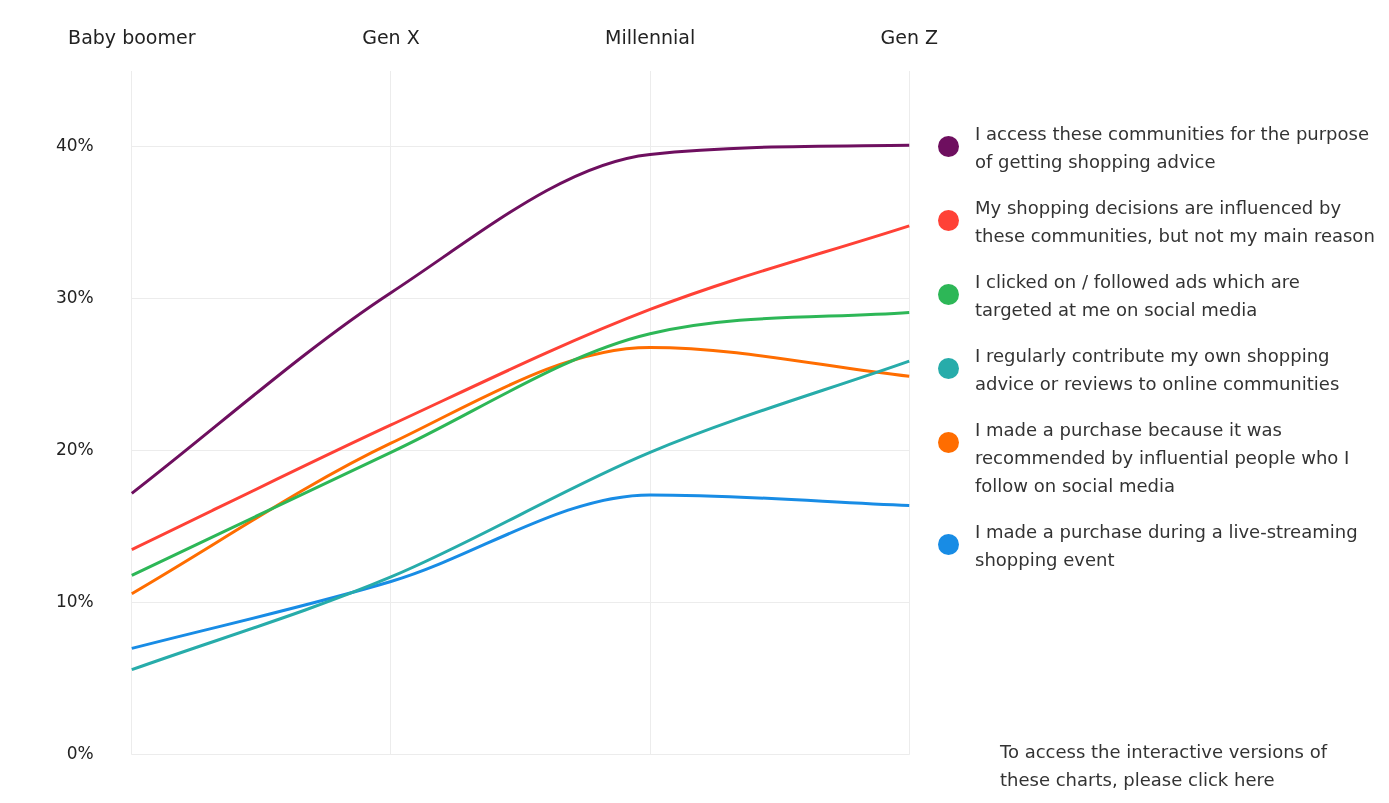 This screenshot has width=1389, height=803. I want to click on y-tick-label: 20%, so click(74, 449).